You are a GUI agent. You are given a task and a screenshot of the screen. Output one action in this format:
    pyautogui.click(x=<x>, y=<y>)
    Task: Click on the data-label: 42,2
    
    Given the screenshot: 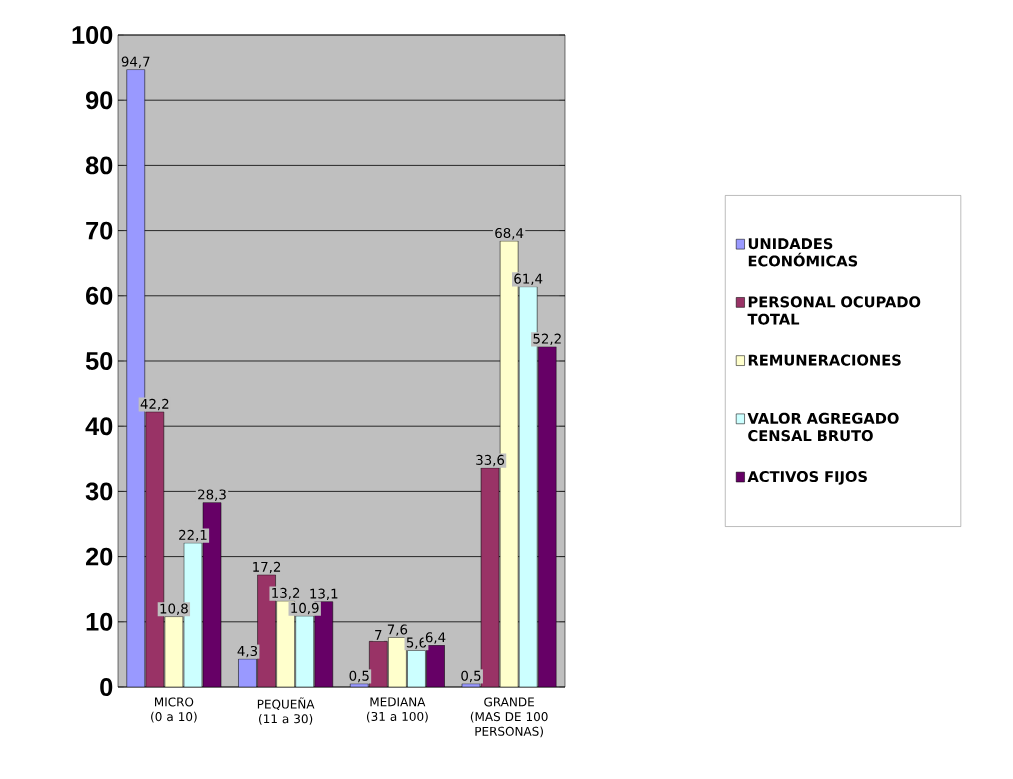 What is the action you would take?
    pyautogui.click(x=154, y=404)
    